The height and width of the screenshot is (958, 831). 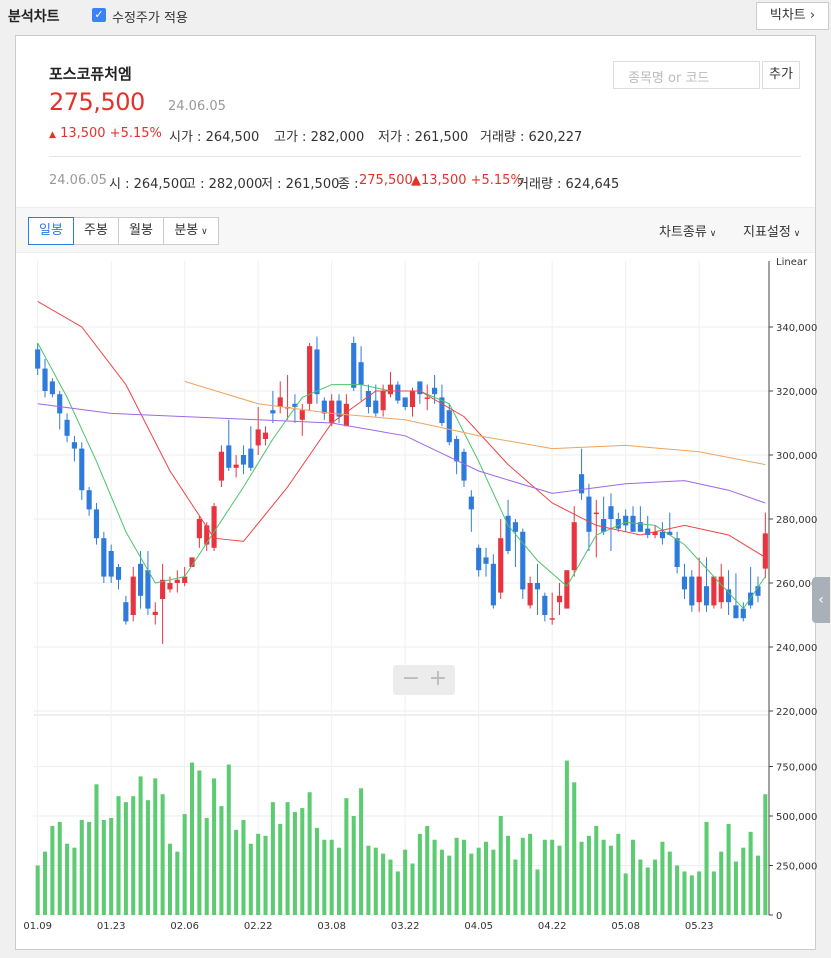 What do you see at coordinates (141, 231) in the screenshot?
I see `tab-monthly: 월봉` at bounding box center [141, 231].